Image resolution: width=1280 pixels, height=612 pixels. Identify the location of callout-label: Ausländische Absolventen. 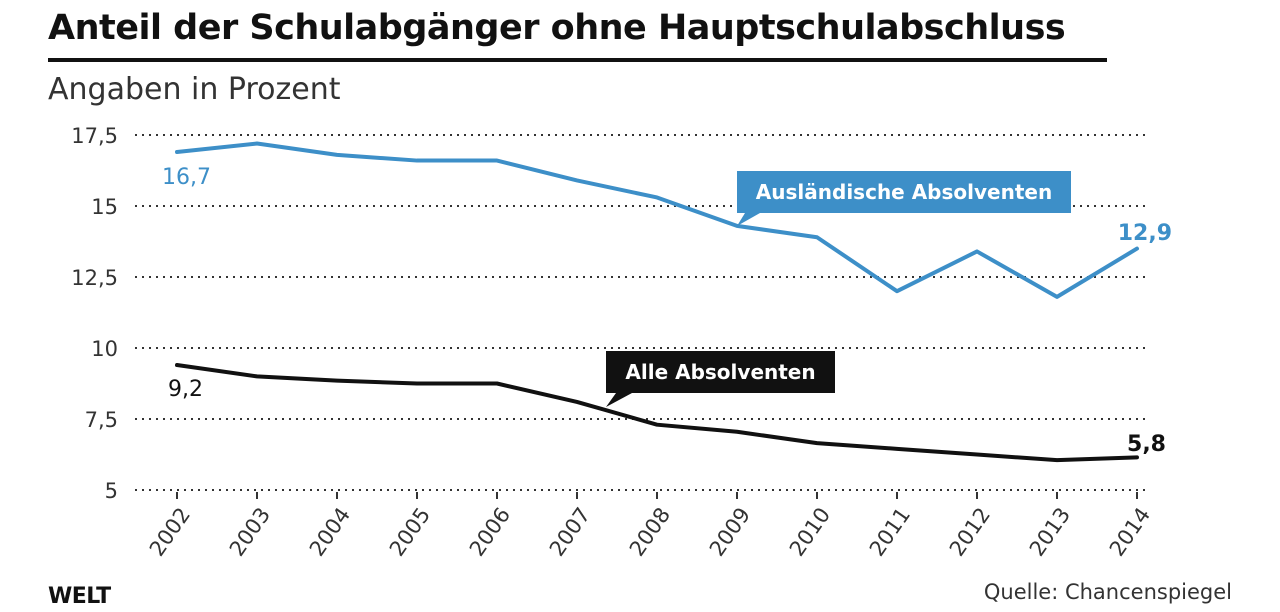
(904, 192).